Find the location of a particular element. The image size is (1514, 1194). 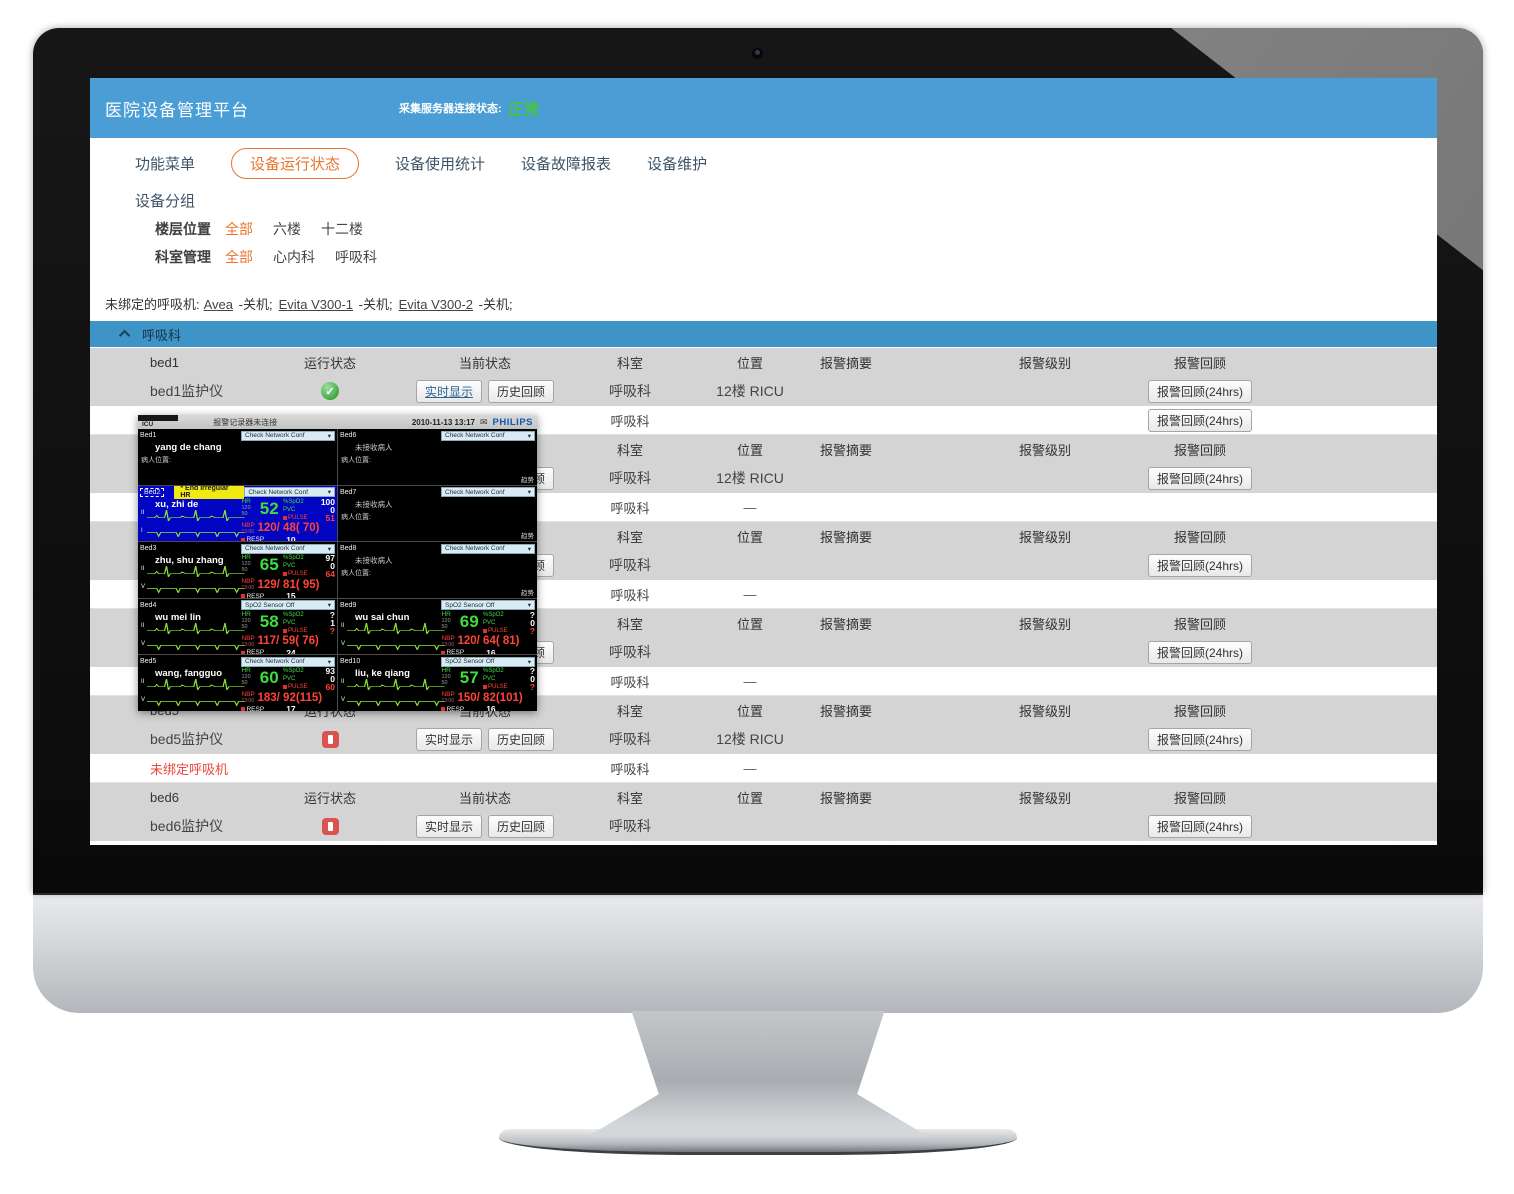

nbp-label-stack: NBP 13:00 is located at coordinates (249, 697).